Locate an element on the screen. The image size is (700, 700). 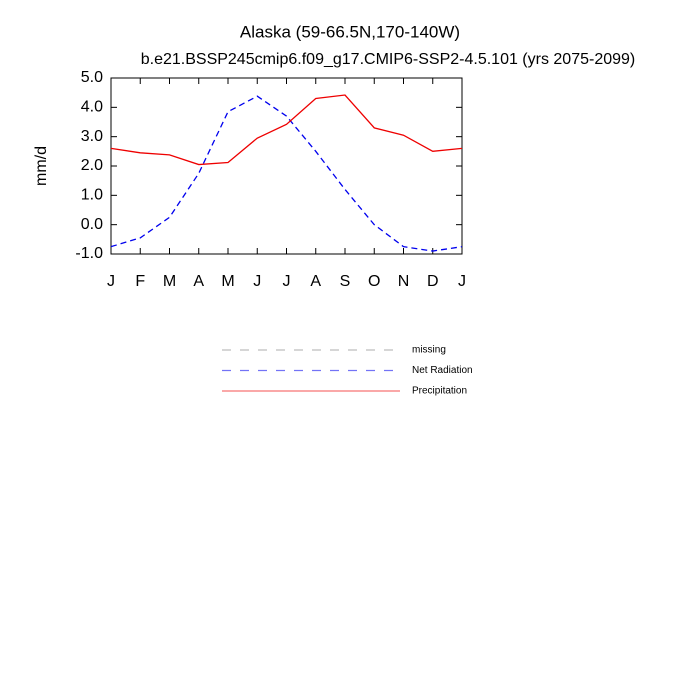
y-tick-label: -1.0 is located at coordinates (89, 253).